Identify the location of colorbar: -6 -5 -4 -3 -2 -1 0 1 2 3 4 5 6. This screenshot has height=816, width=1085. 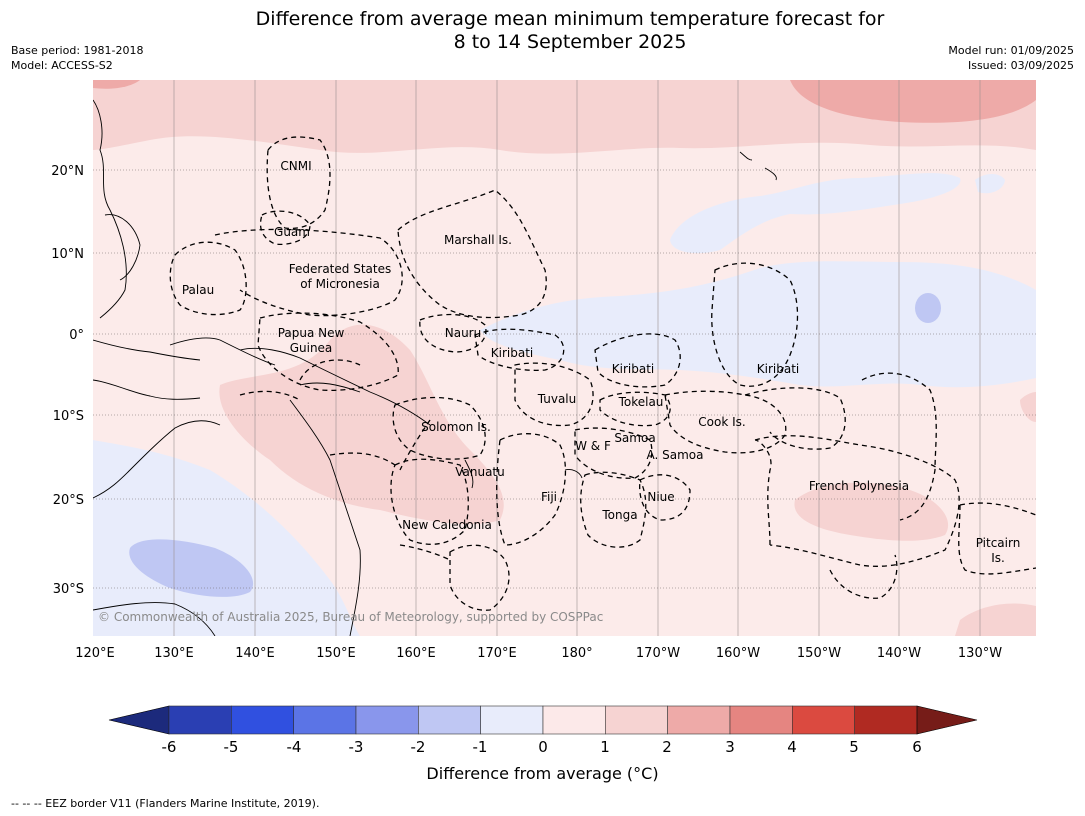
(543, 730).